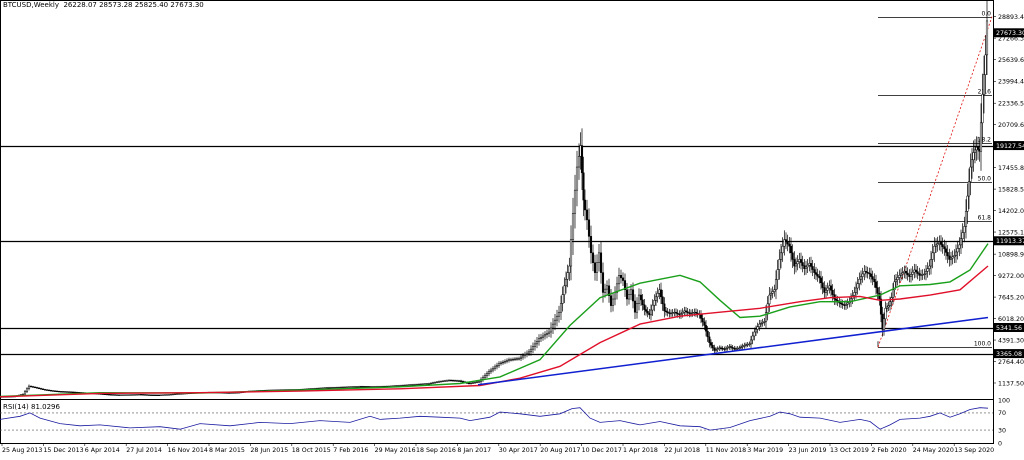  I want to click on x-tick-label-19: 23 Jun 2019, so click(808, 450).